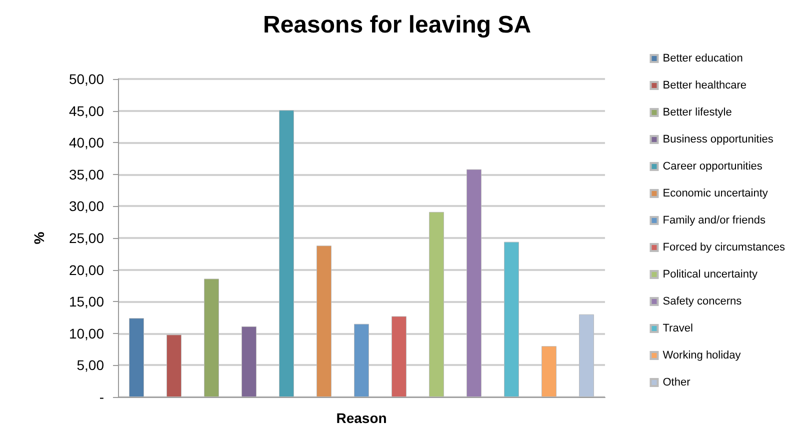 This screenshot has height=443, width=798. What do you see at coordinates (86, 302) in the screenshot?
I see `y-tick-label: 15,00` at bounding box center [86, 302].